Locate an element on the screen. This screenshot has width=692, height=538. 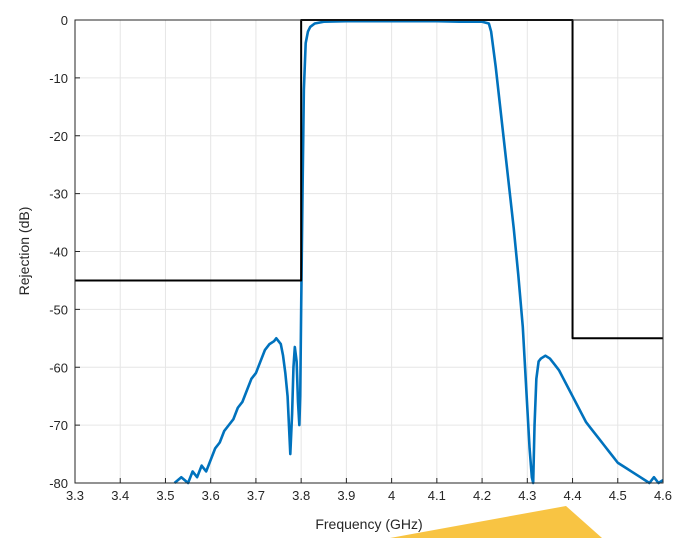
x-tick-labels: 3.3 3.4 3.5 3.6 3.7 3.8 3.9 4 4.1 4.2 4.3 4.4 4.5 4.6 is located at coordinates (369, 495).